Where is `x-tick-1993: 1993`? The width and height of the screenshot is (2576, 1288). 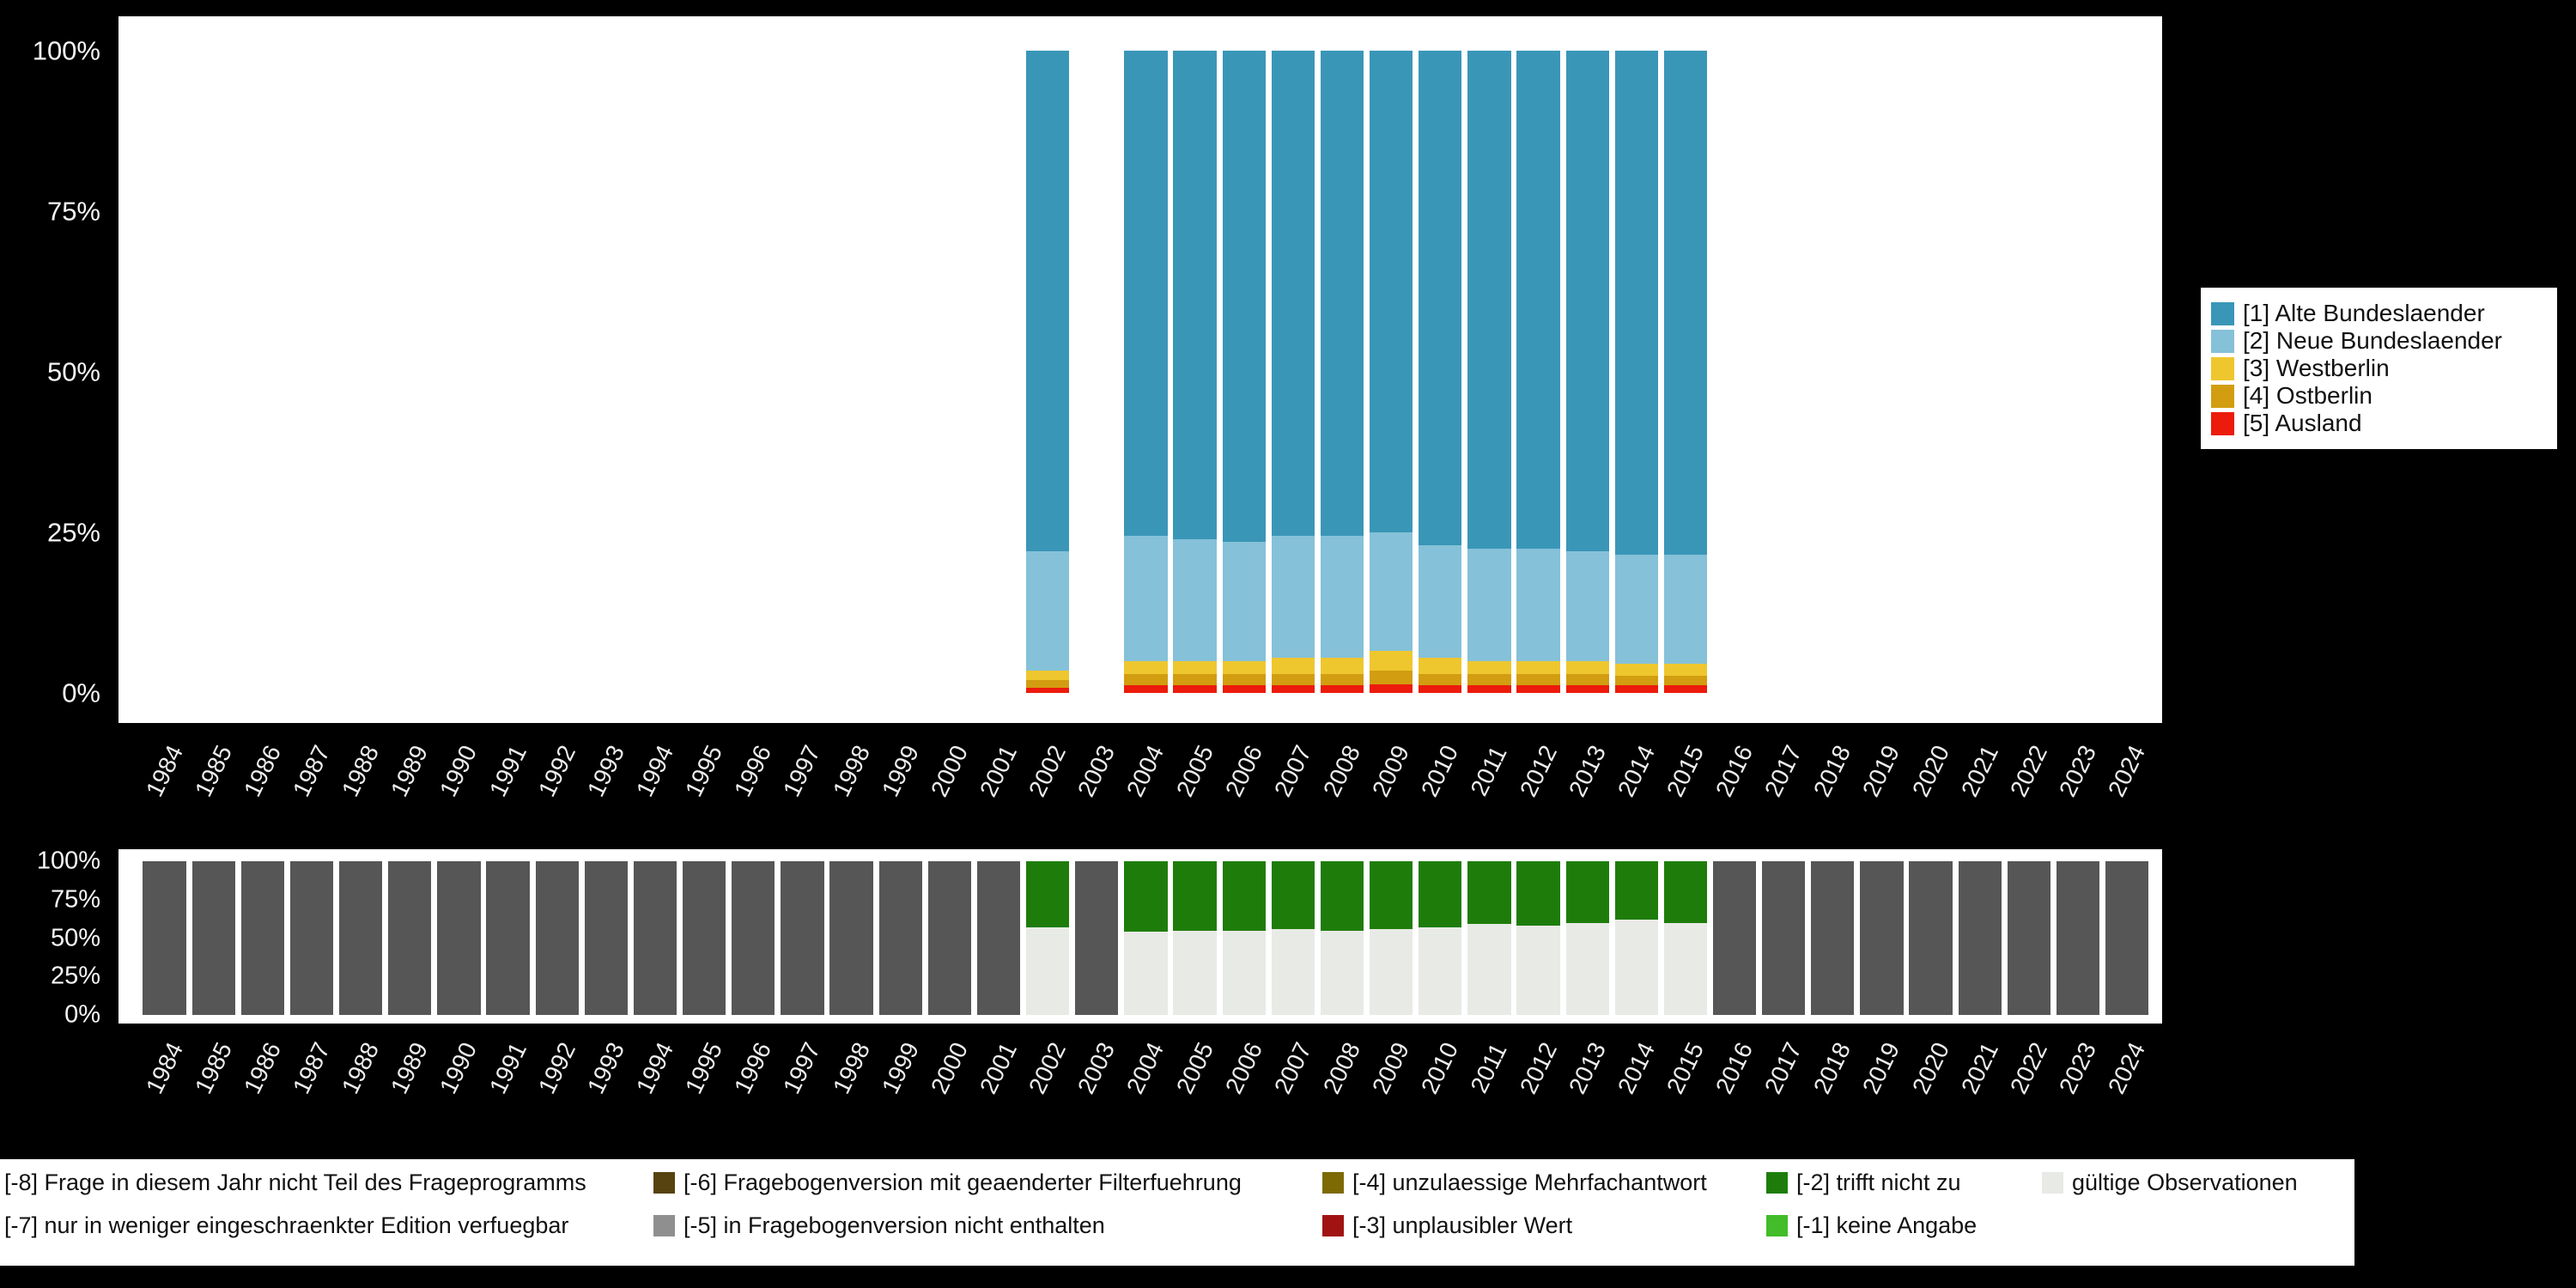 x-tick-1993: 1993 is located at coordinates (605, 782).